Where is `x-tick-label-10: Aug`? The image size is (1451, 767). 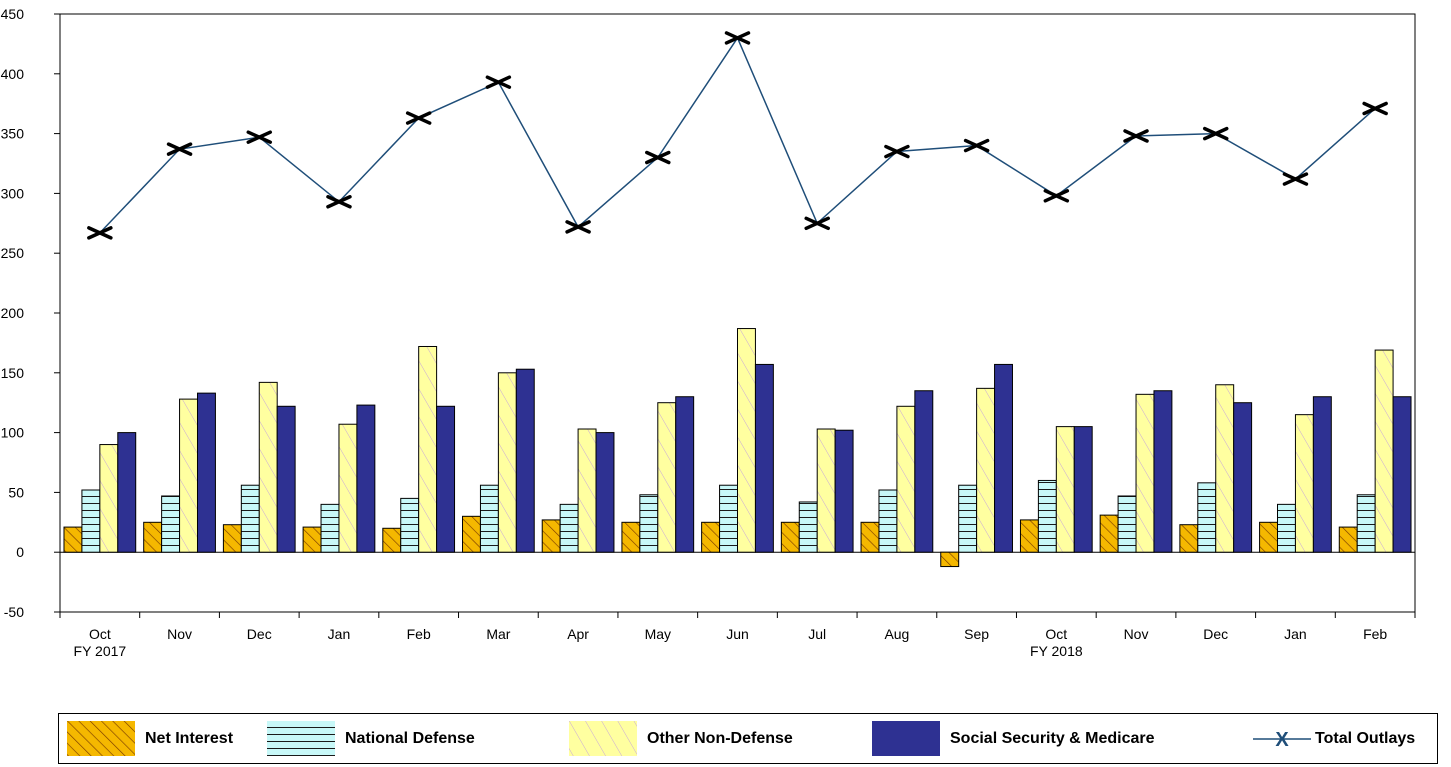
x-tick-label-10: Aug is located at coordinates (896, 634).